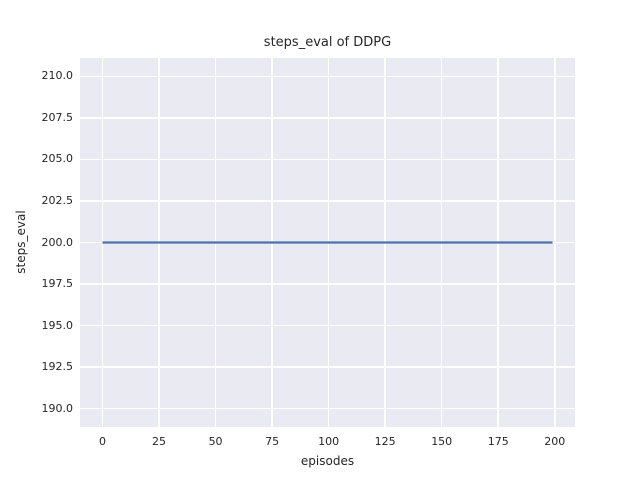 This screenshot has height=480, width=640. I want to click on x-tick-label: 25, so click(159, 441).